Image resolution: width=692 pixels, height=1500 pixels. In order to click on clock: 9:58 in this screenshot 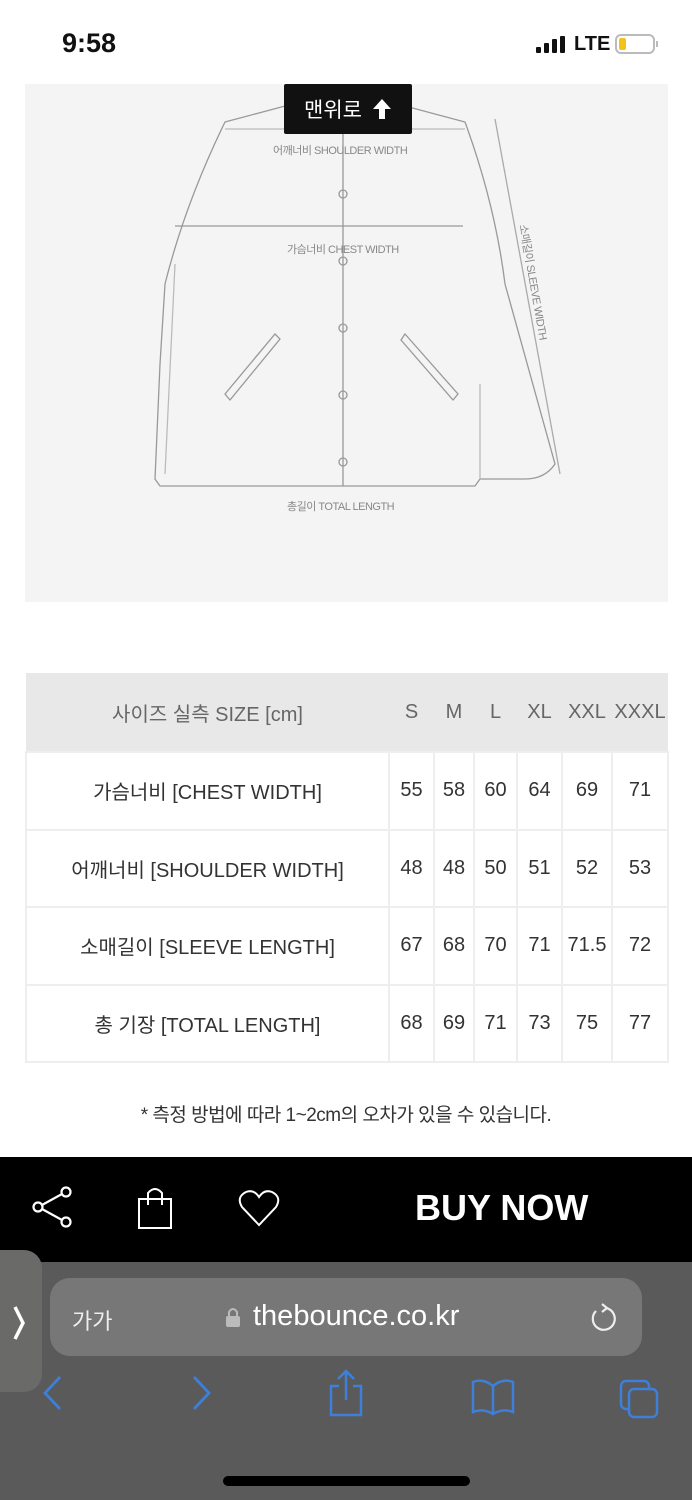, I will do `click(89, 43)`.